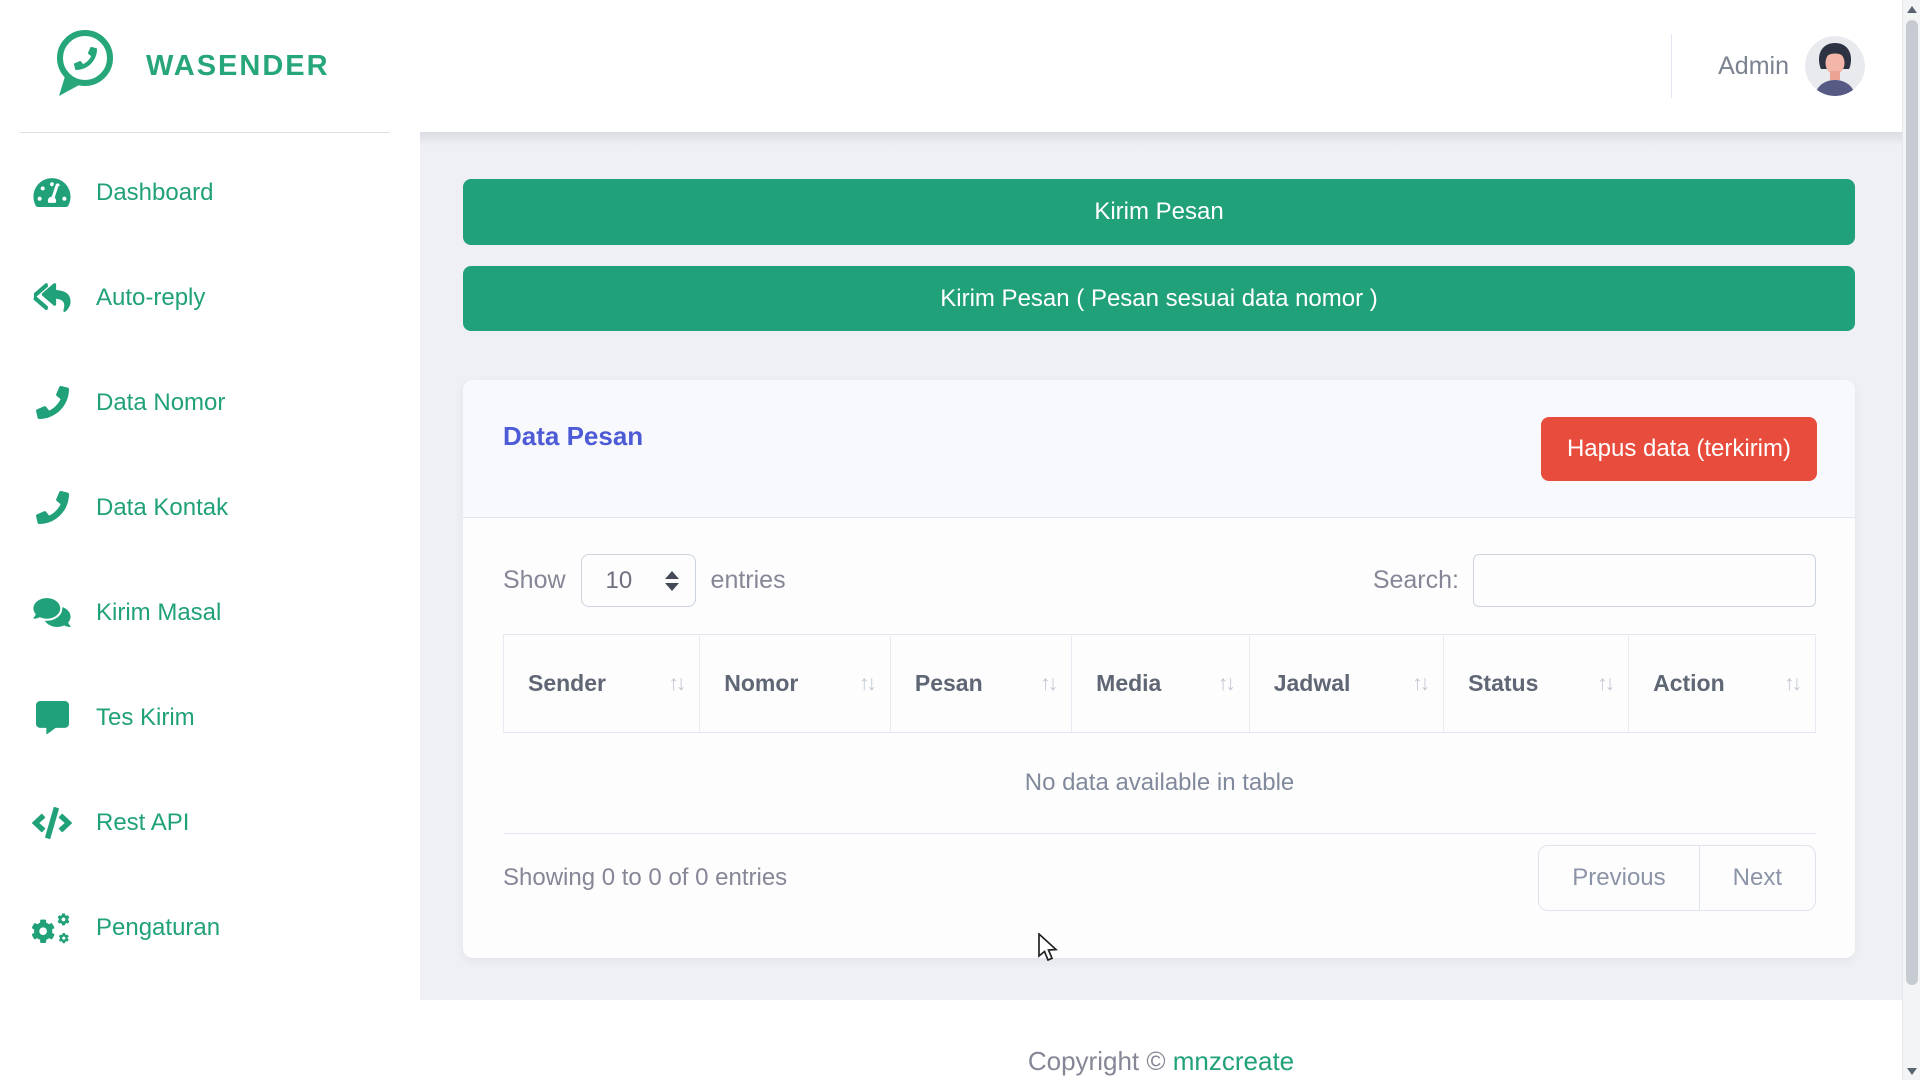 The width and height of the screenshot is (1920, 1080). I want to click on empty-table-row: No data available in table, so click(1159, 783).